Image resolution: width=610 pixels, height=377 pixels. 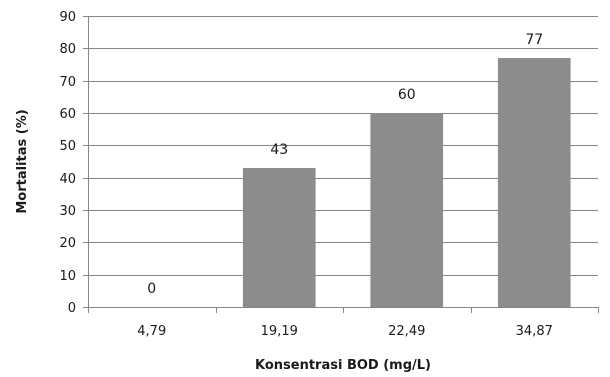 What do you see at coordinates (534, 40) in the screenshot?
I see `data-label: 77` at bounding box center [534, 40].